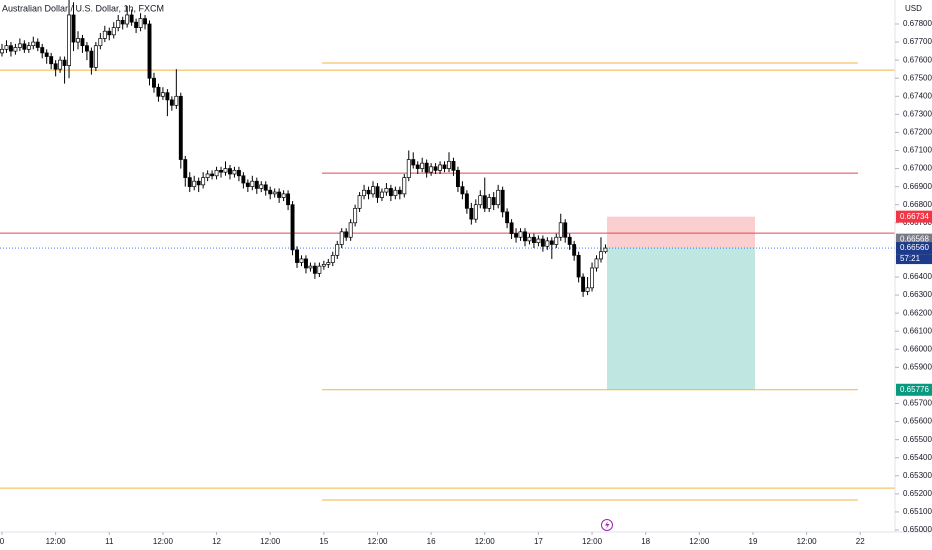 The height and width of the screenshot is (550, 932). Describe the element at coordinates (323, 541) in the screenshot. I see `x-tick-label: 15` at that location.